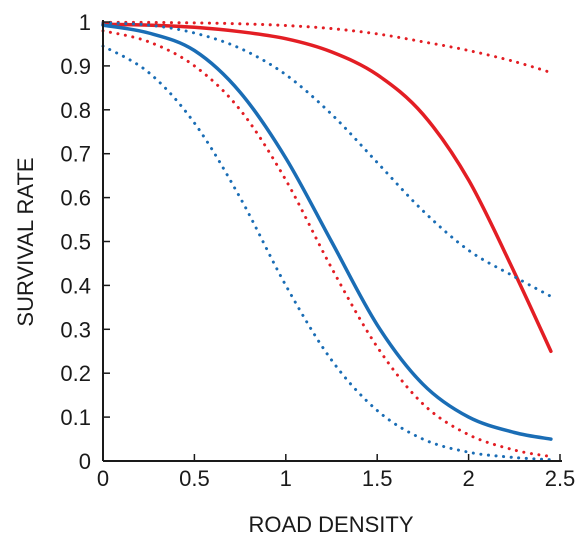 The height and width of the screenshot is (541, 581). What do you see at coordinates (103, 478) in the screenshot?
I see `x-tick-label: 0` at bounding box center [103, 478].